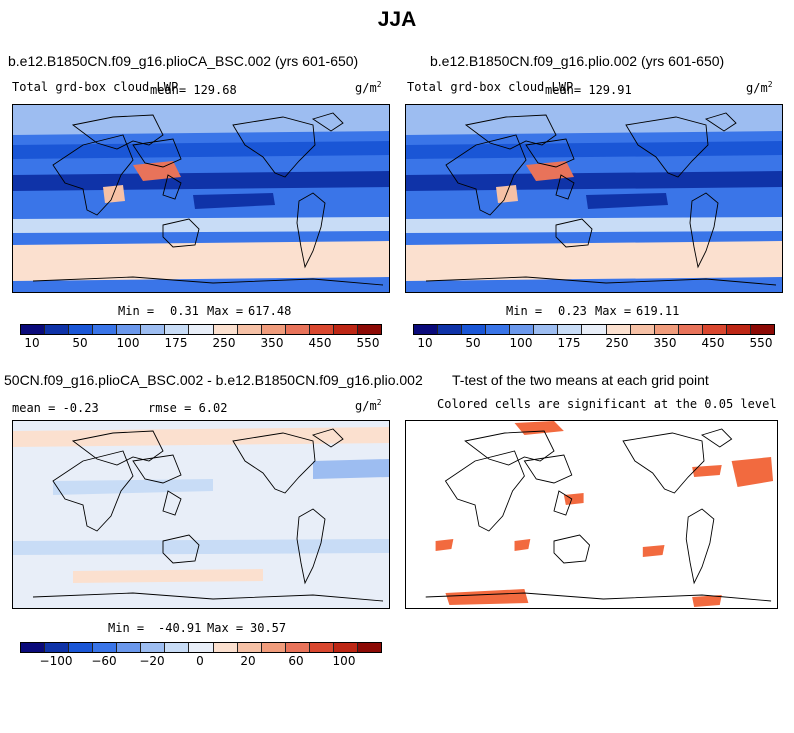 This screenshot has height=733, width=794. What do you see at coordinates (104, 661) in the screenshot?
I see `colorbar-tick-label: −60` at bounding box center [104, 661].